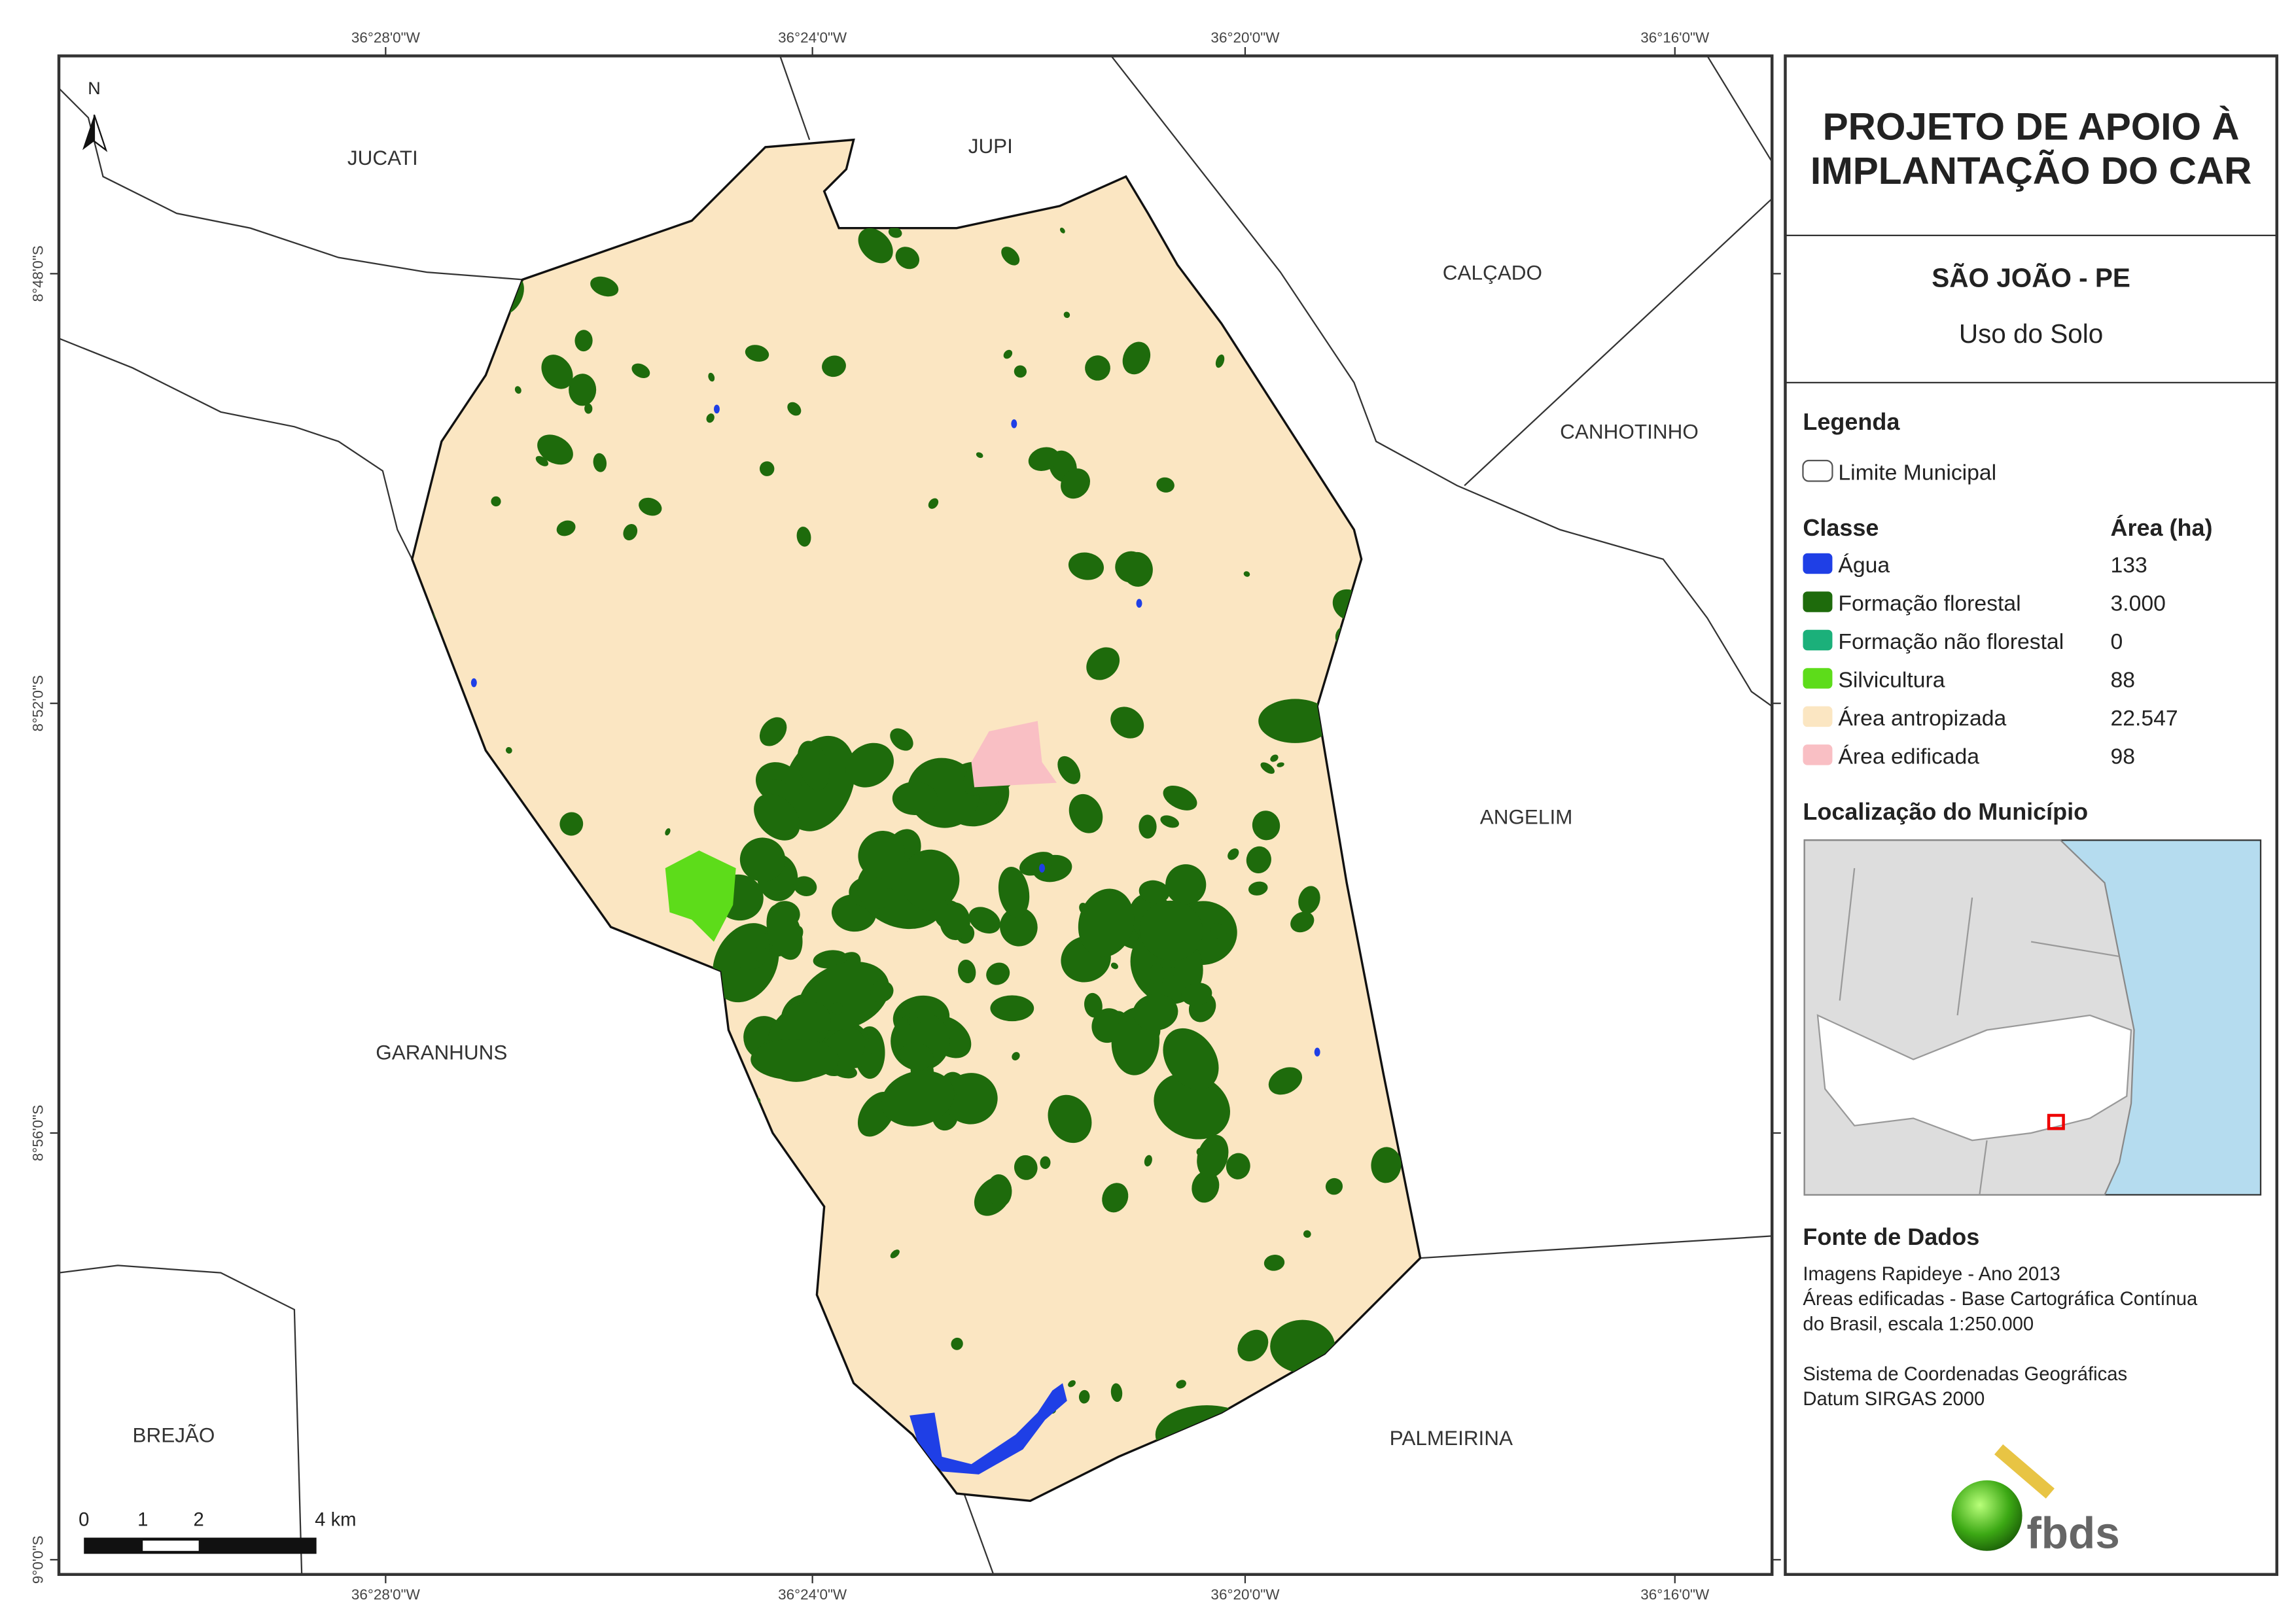 This screenshot has height=1623, width=2296. I want to click on area-header: Área (ha), so click(2162, 528).